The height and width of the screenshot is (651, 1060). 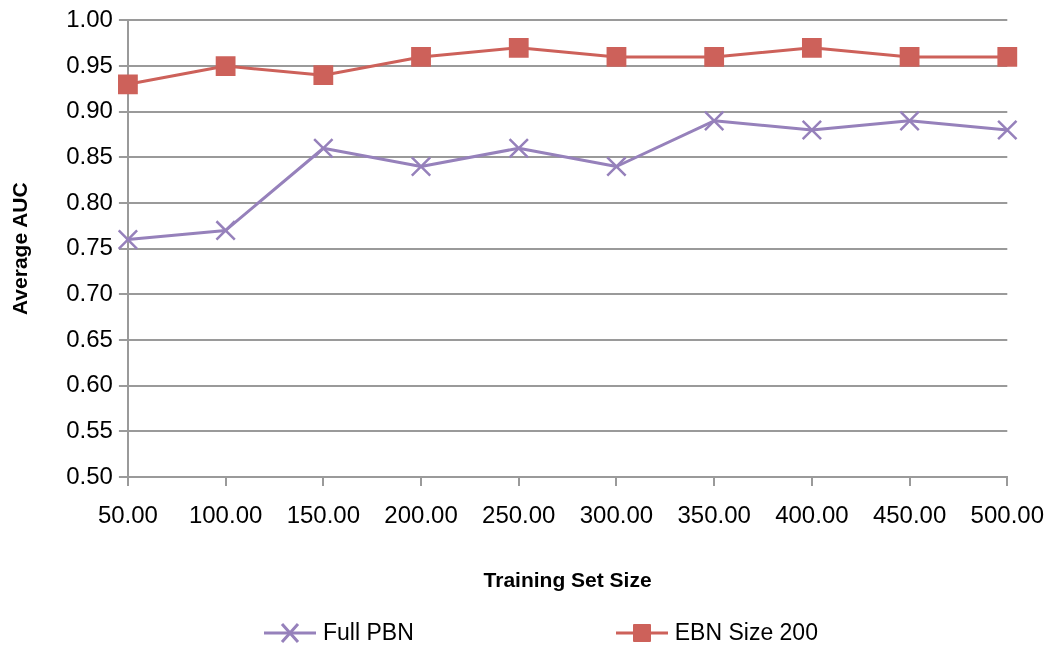 What do you see at coordinates (368, 632) in the screenshot?
I see `legend-label: Full PBN` at bounding box center [368, 632].